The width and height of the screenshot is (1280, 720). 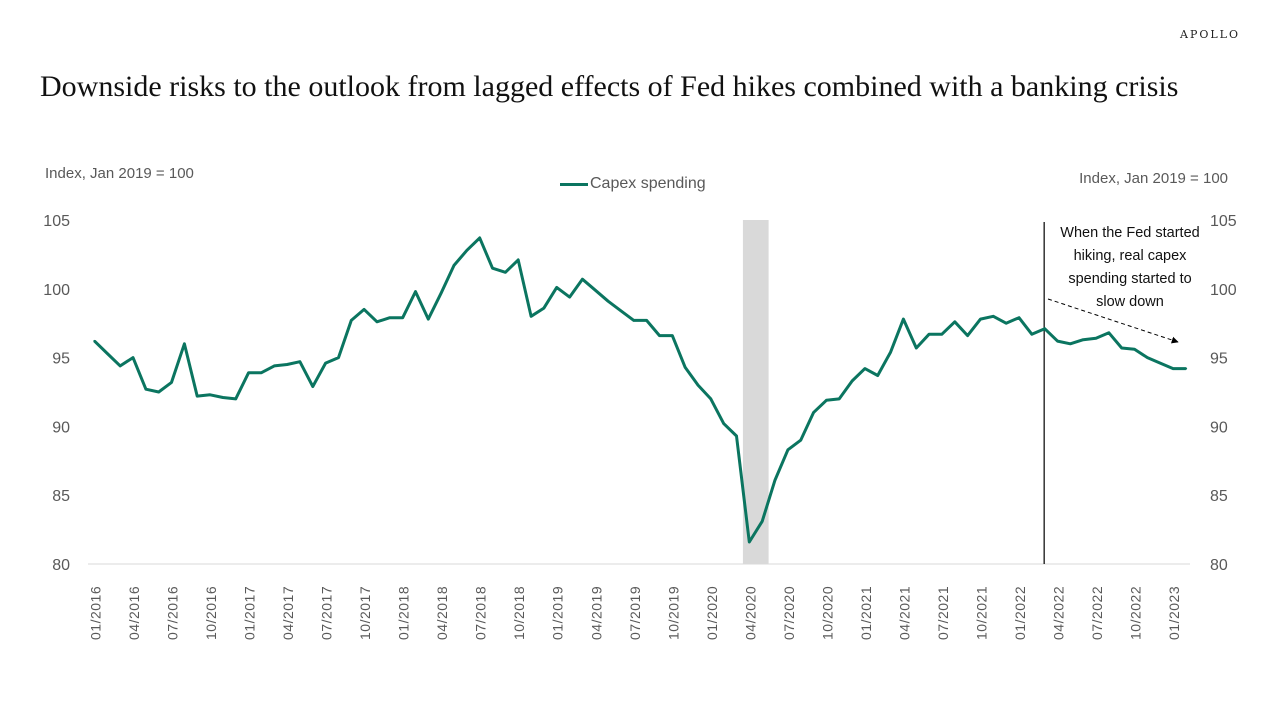 I want to click on y-tick-label-left: 105, so click(x=56, y=221).